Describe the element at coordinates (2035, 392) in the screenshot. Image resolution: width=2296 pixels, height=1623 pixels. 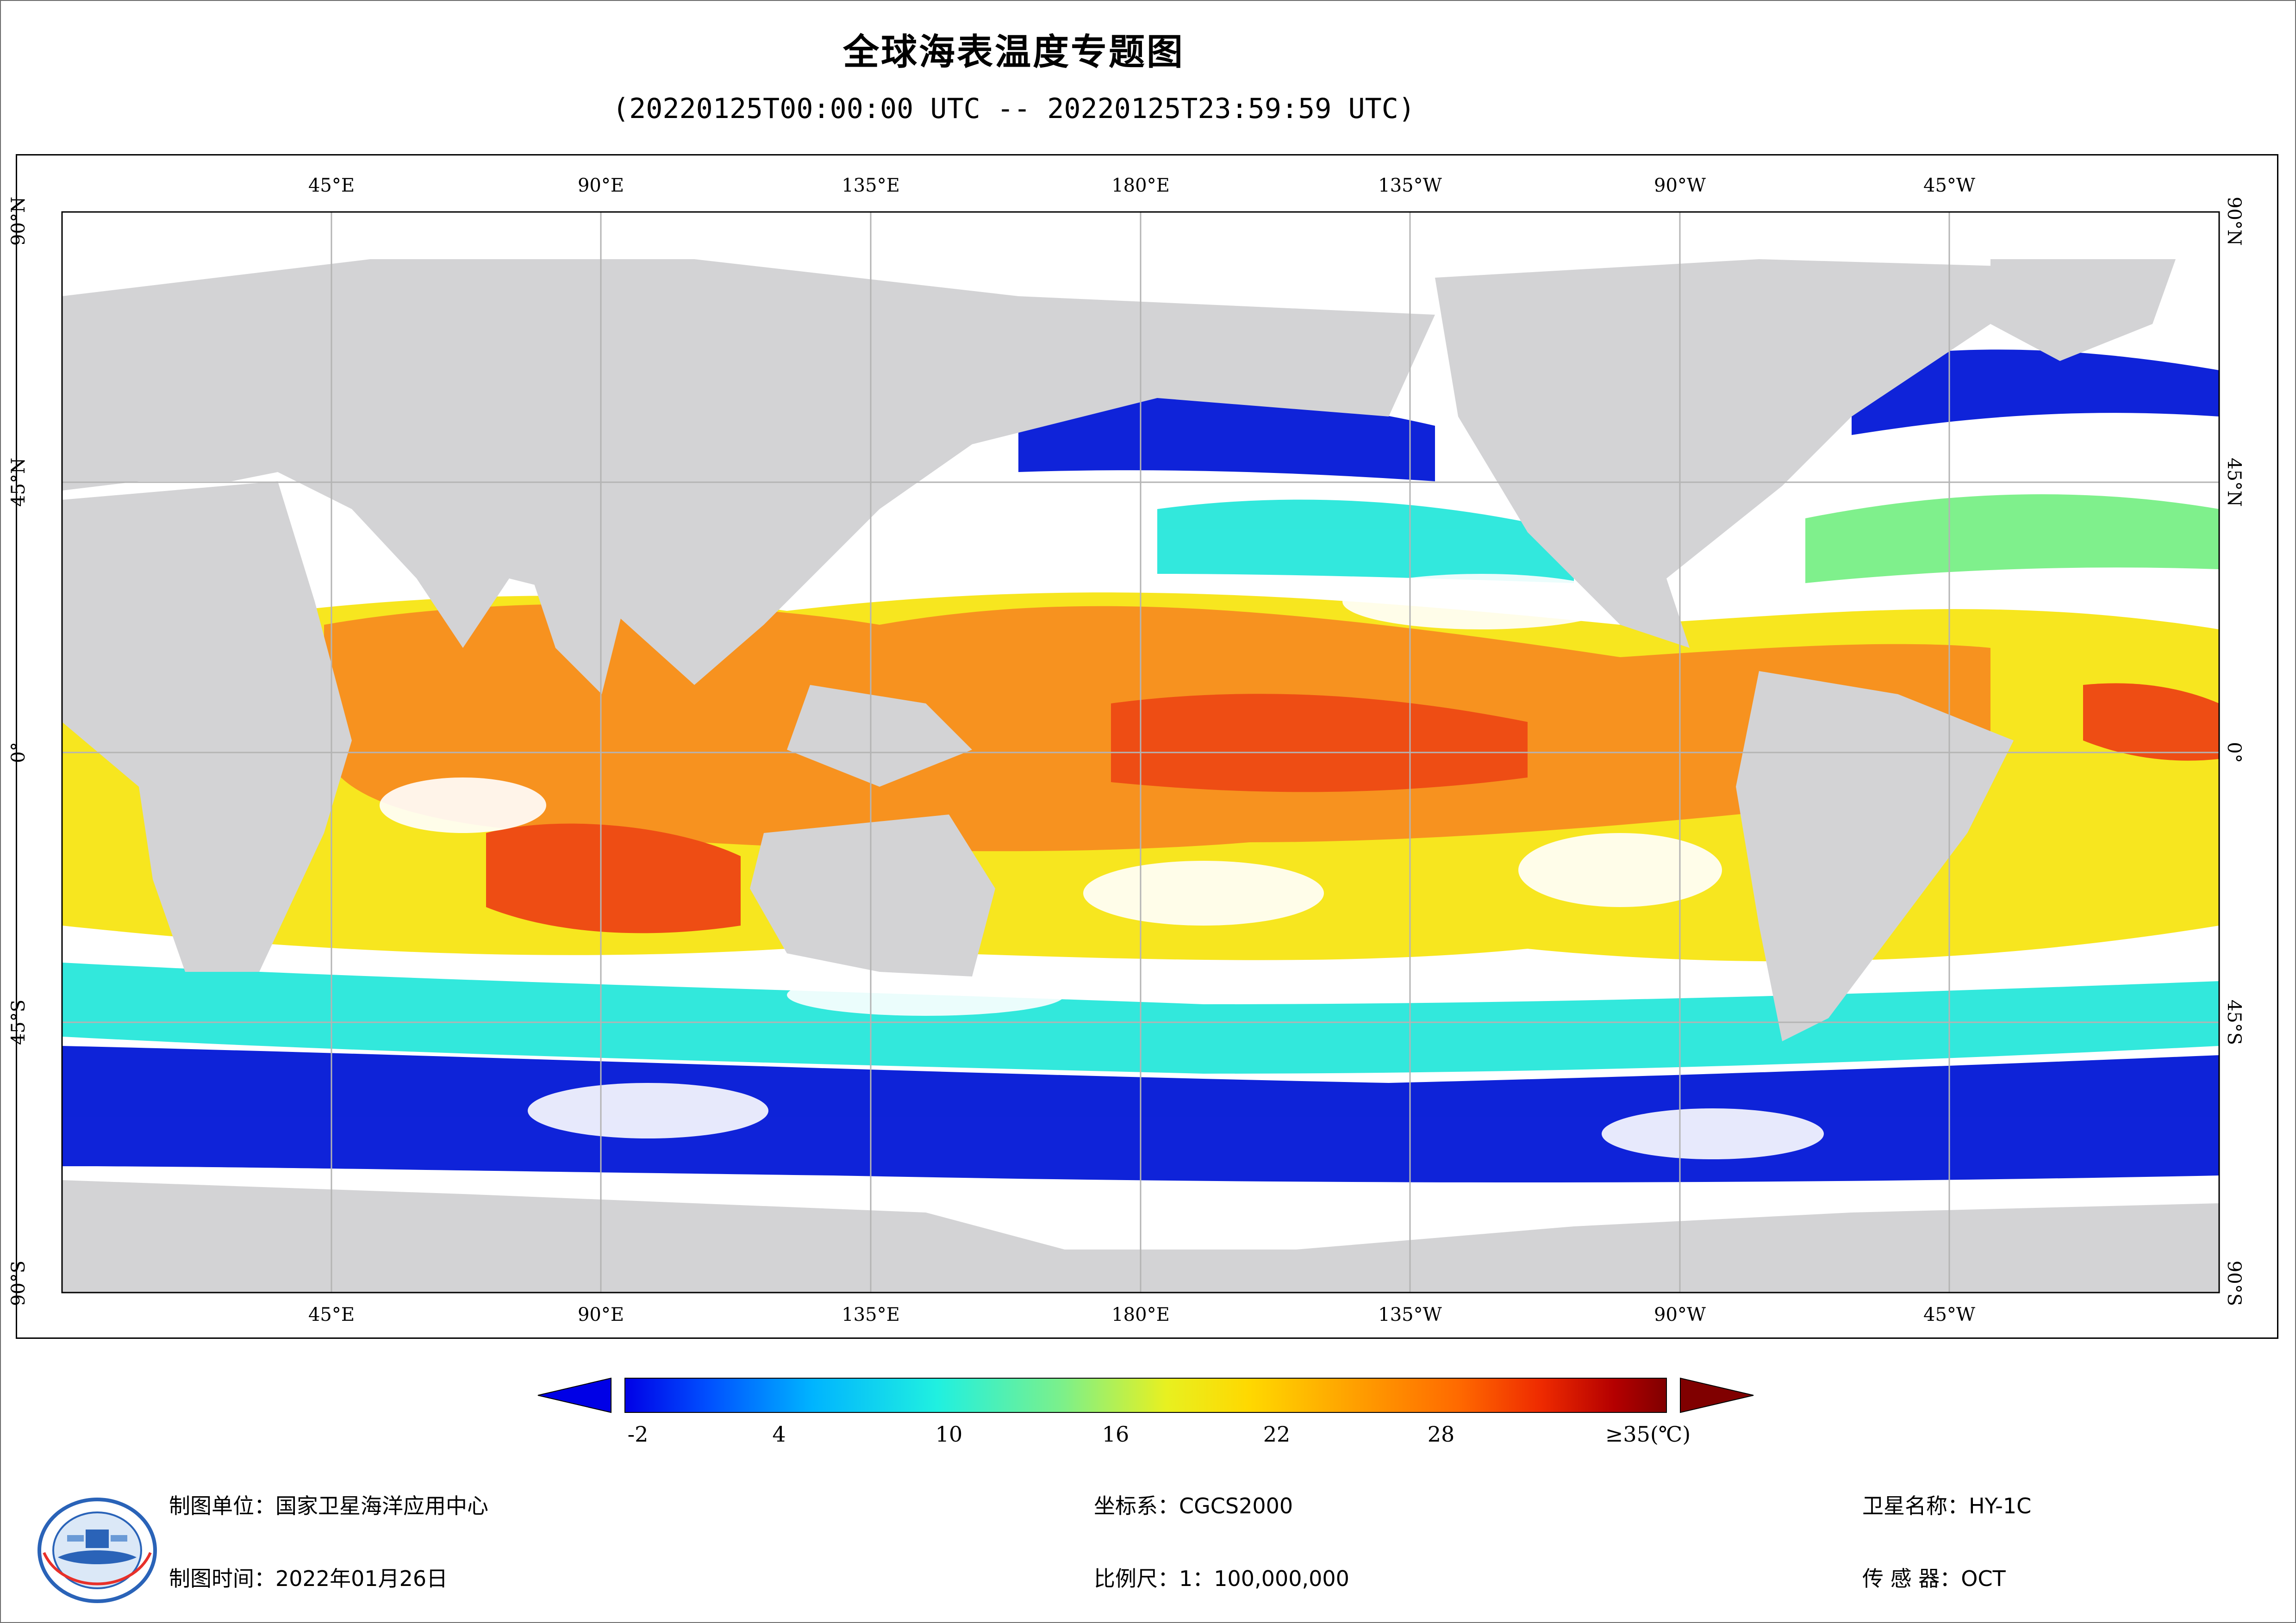
I see `sst-cold-north-atlantic` at that location.